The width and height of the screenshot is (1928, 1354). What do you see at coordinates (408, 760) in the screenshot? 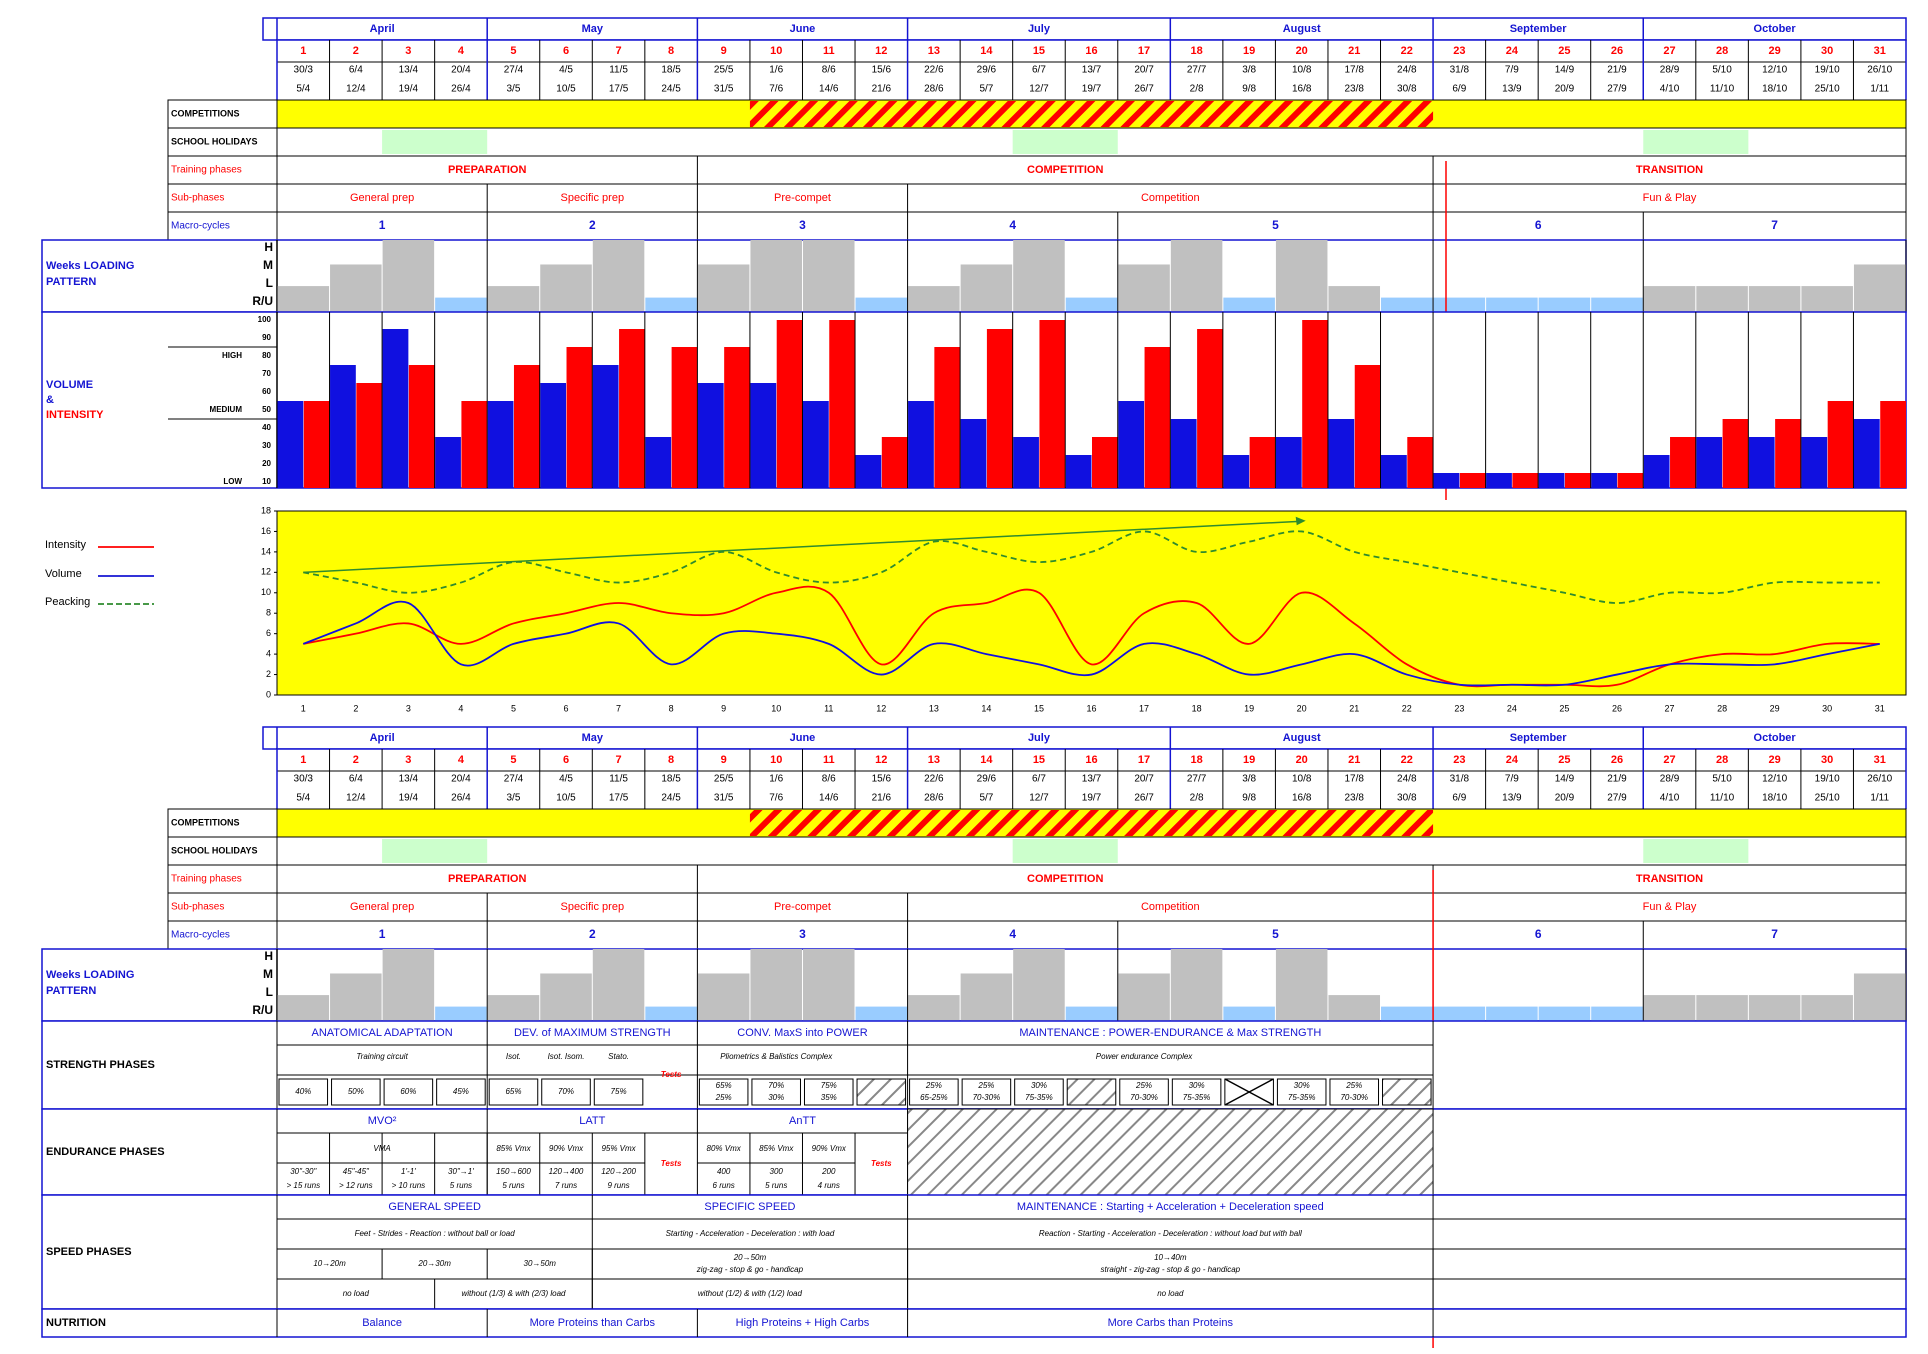
I see `bottom-week-number: 3` at bounding box center [408, 760].